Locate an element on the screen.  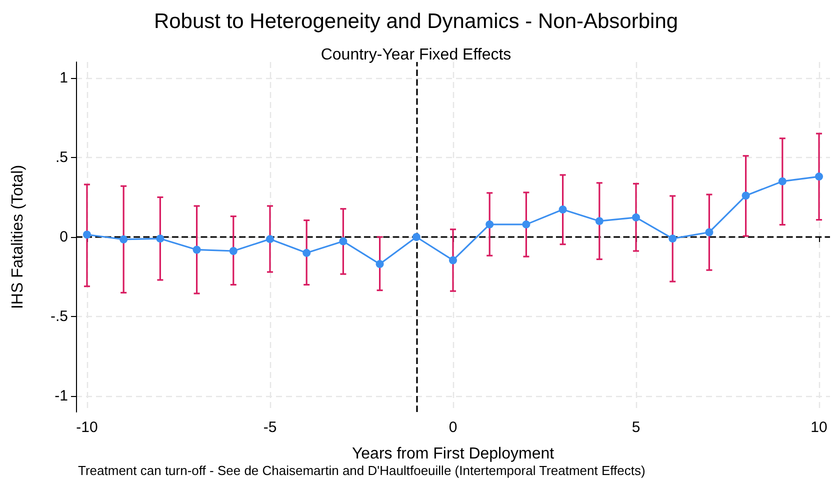
y-tick-label: 1 is located at coordinates (64, 77).